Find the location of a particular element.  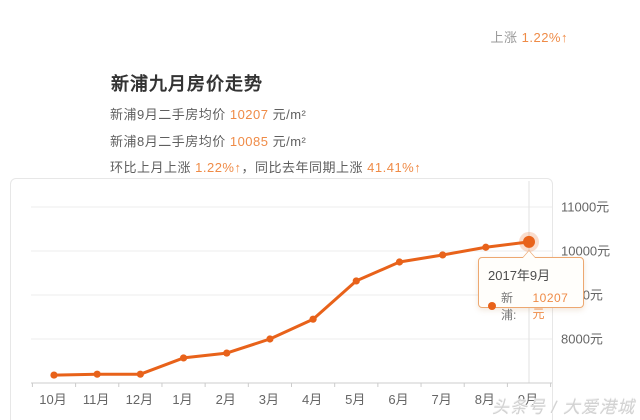

tooltip-value: 10207元 is located at coordinates (550, 305).